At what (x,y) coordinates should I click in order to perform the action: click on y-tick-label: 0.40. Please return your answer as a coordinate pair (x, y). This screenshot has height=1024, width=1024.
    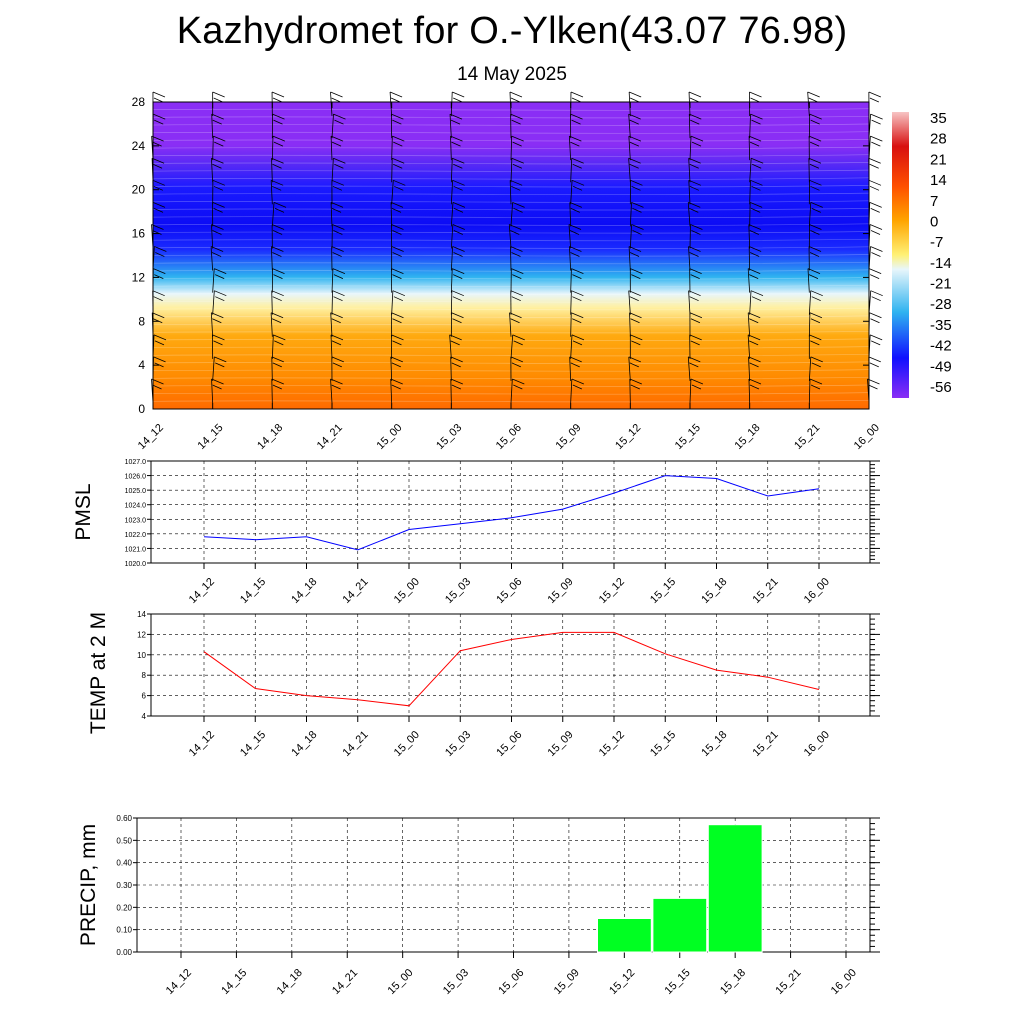
    Looking at the image, I should click on (124, 863).